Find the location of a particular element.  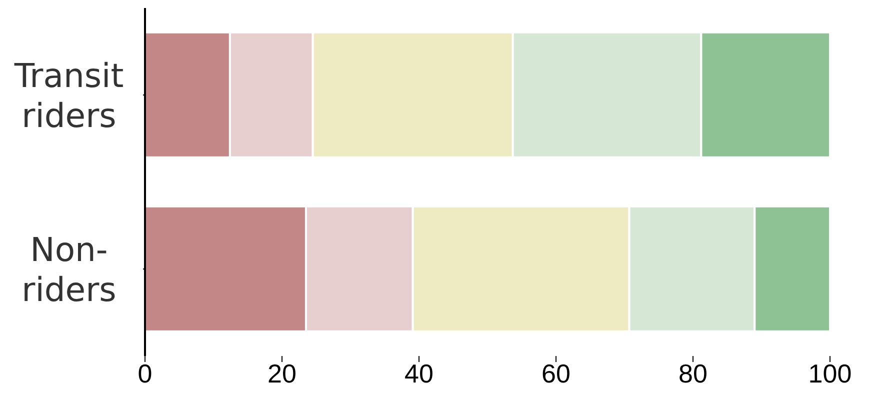

x-tick-label: 40 is located at coordinates (419, 373).